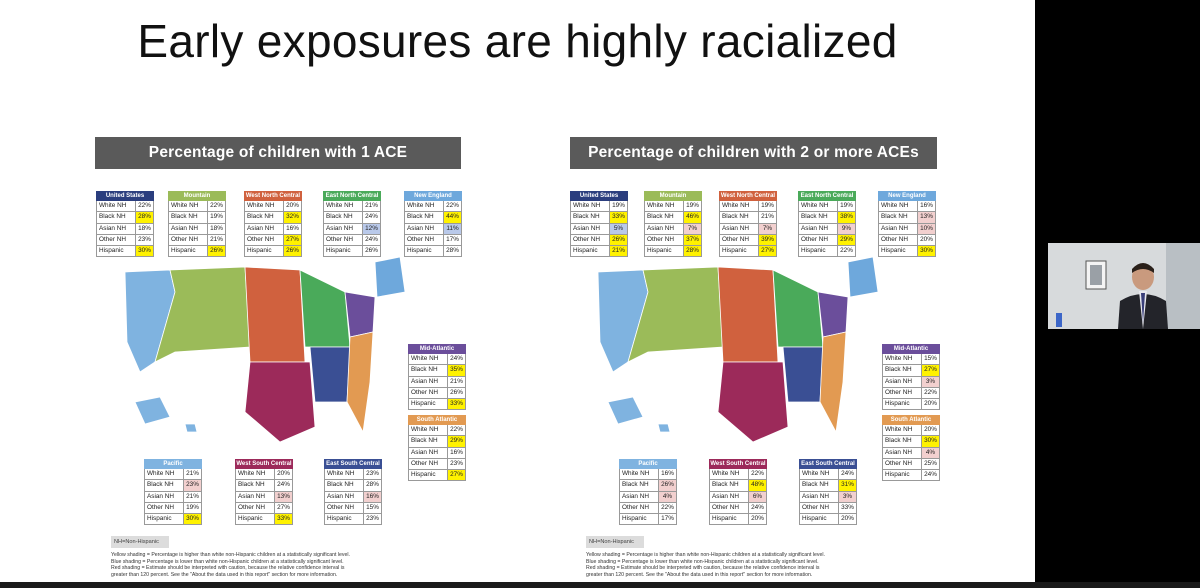 This screenshot has height=588, width=1200. Describe the element at coordinates (599, 252) in the screenshot. I see `table-row: Hispanic 21%` at that location.